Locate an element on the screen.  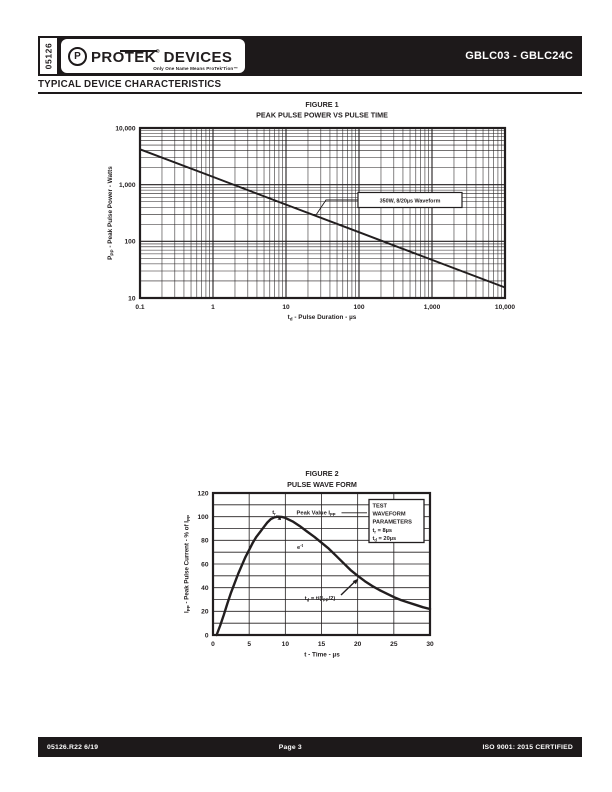
fig2-x-axis-label: t - Time - µs is located at coordinates (322, 655).